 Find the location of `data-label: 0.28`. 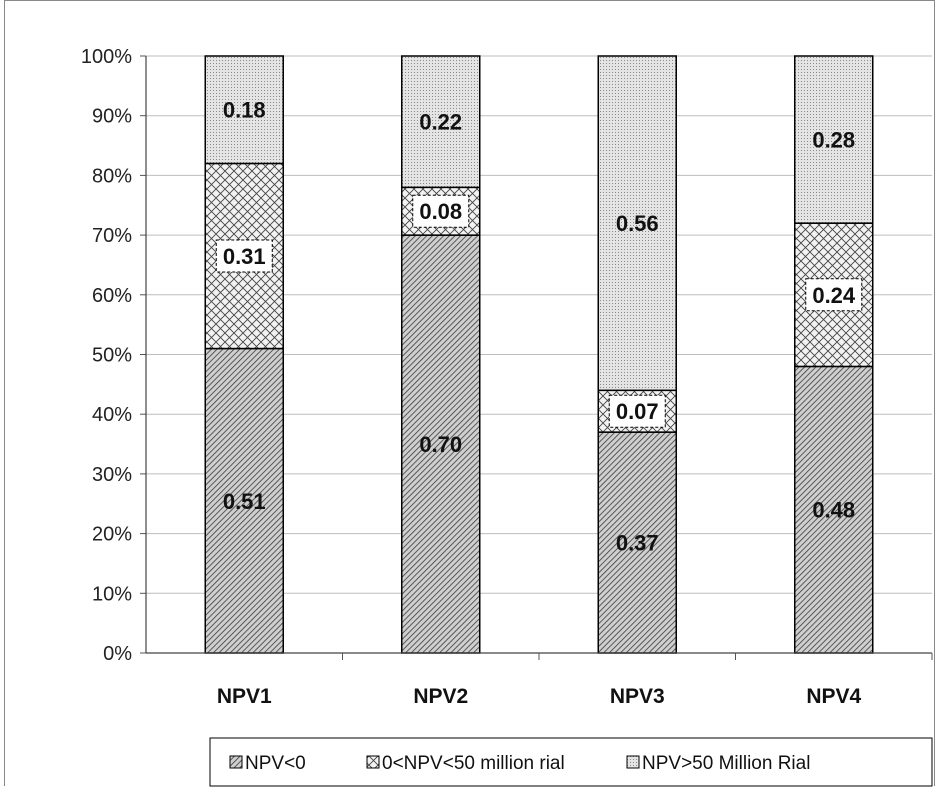

data-label: 0.28 is located at coordinates (833, 140).